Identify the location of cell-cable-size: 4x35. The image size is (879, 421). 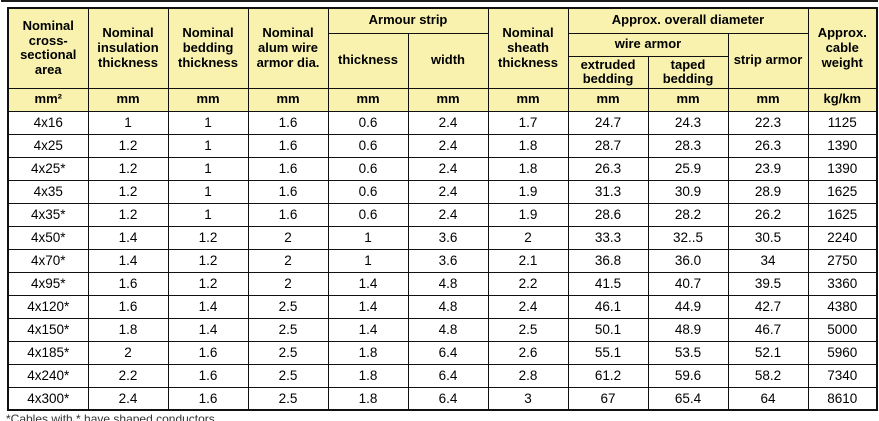
(48, 191).